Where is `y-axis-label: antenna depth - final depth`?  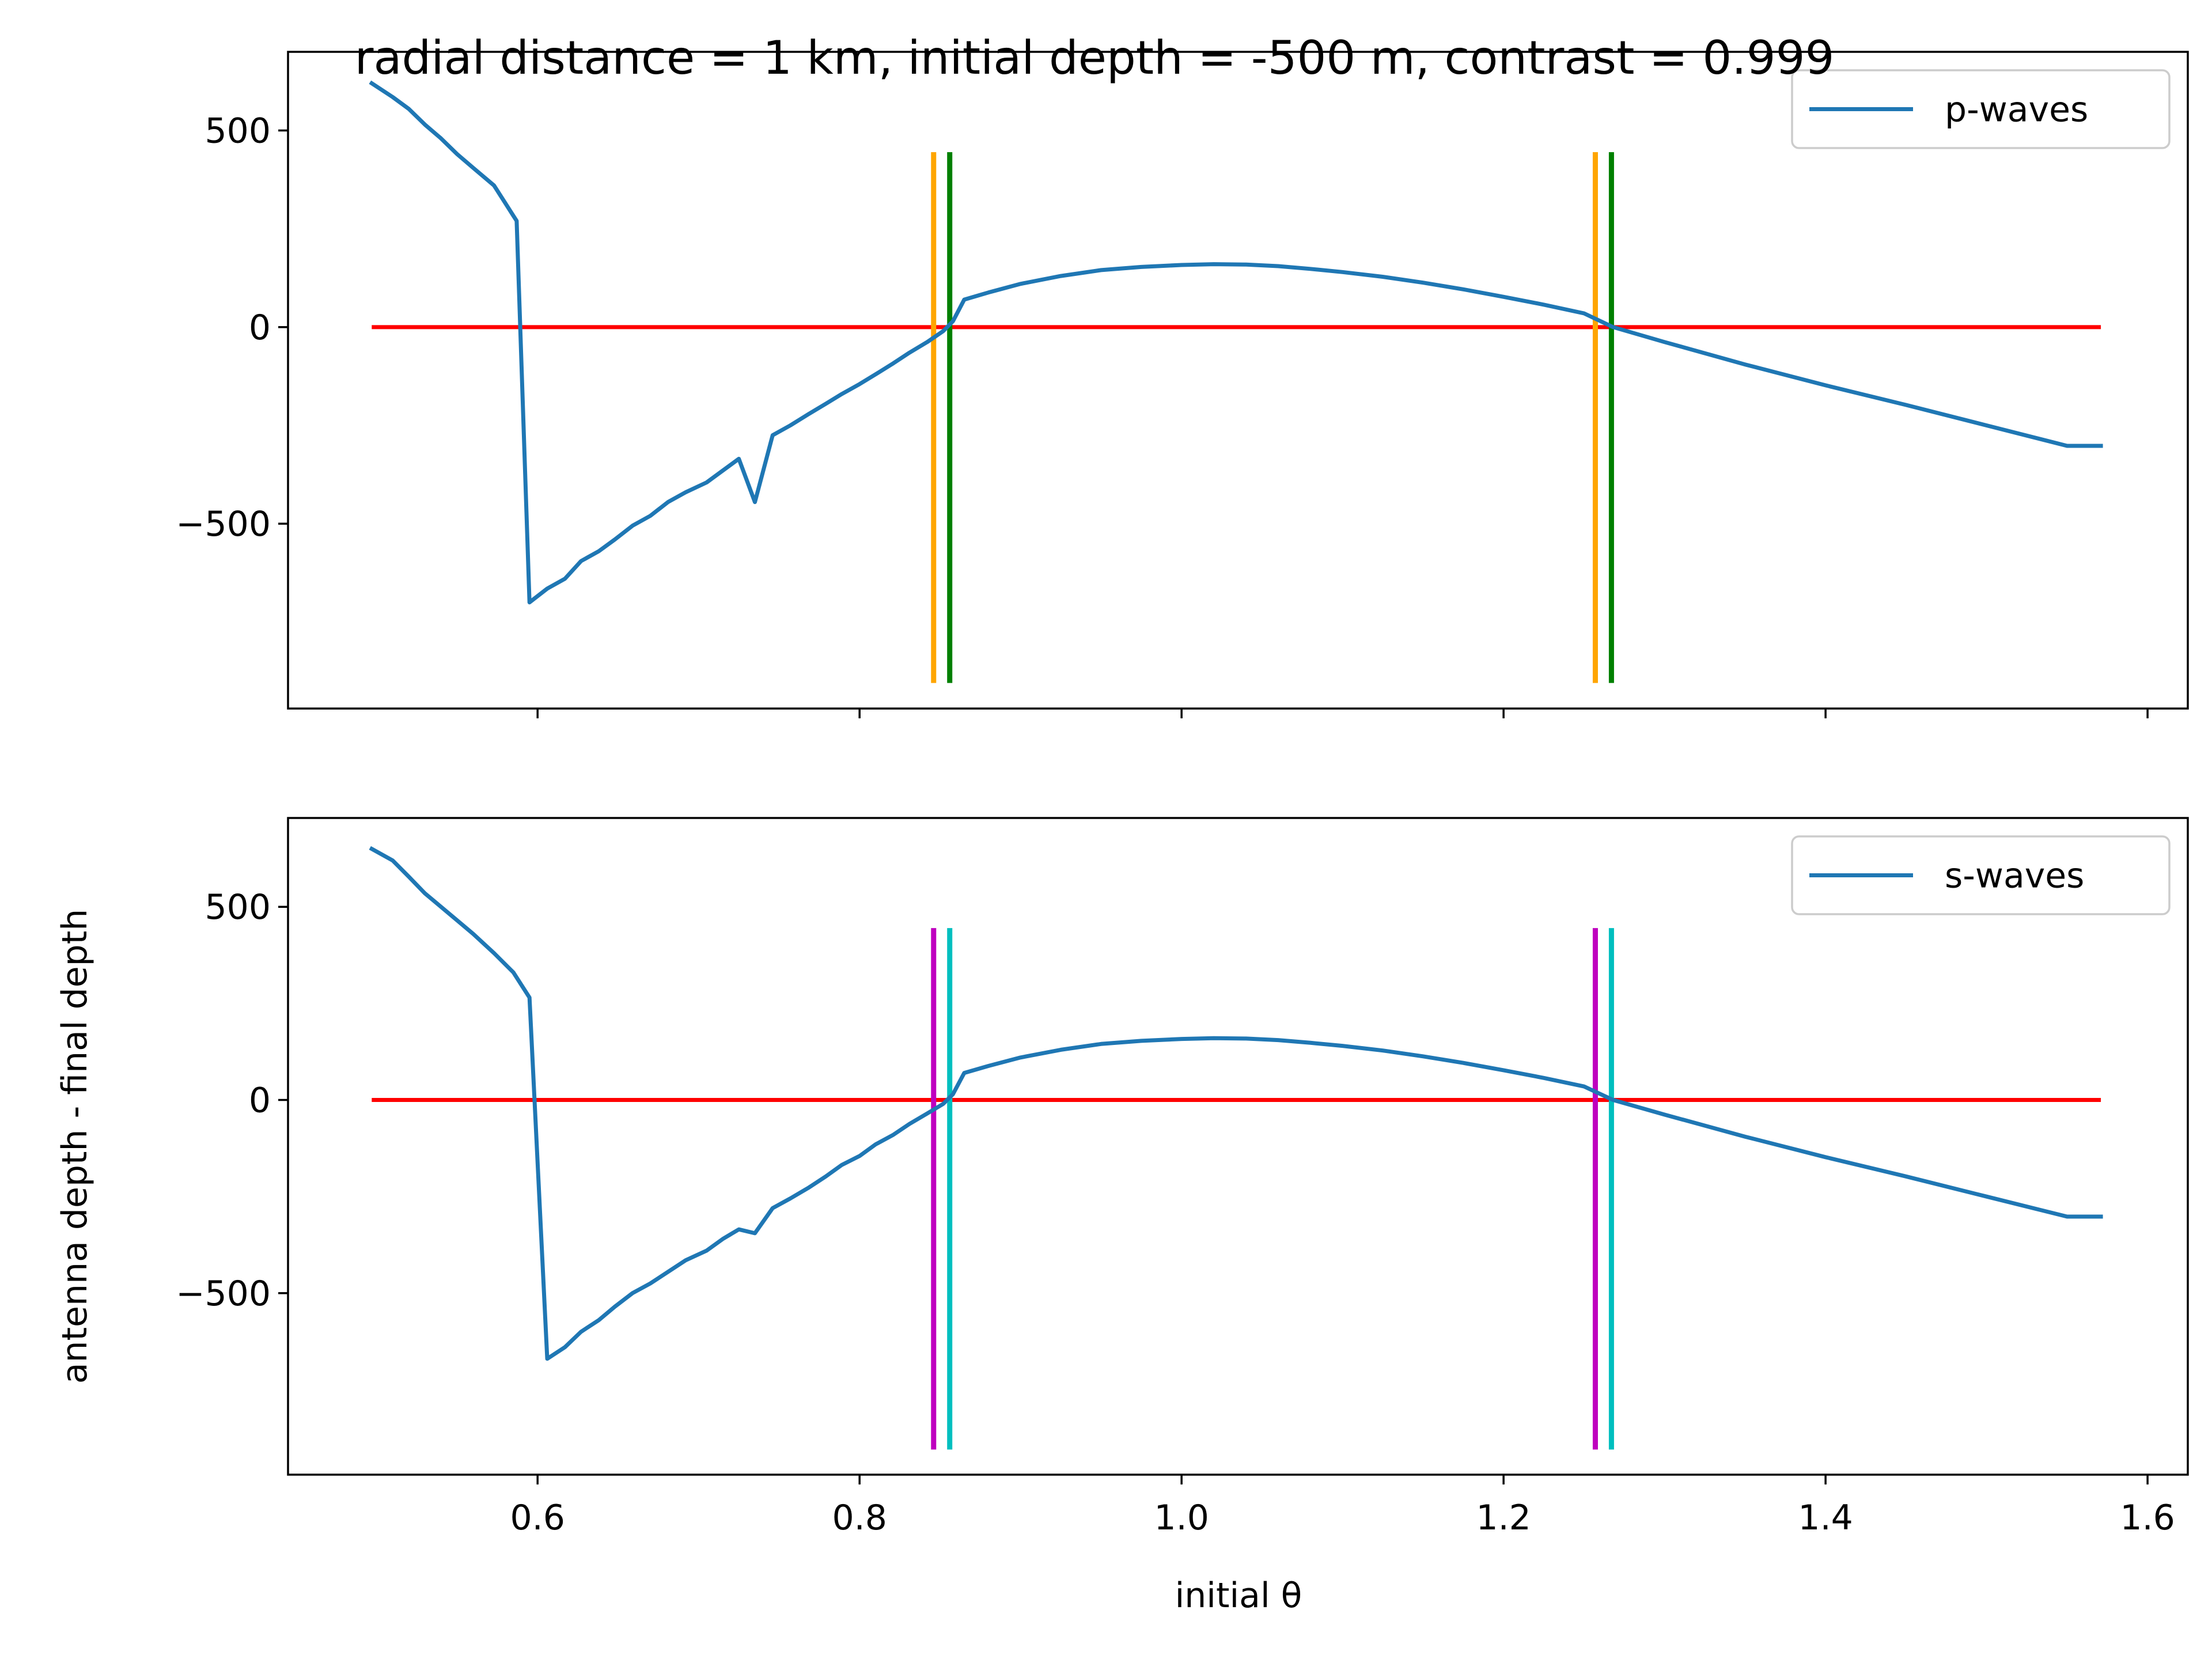
y-axis-label: antenna depth - final depth is located at coordinates (75, 1146).